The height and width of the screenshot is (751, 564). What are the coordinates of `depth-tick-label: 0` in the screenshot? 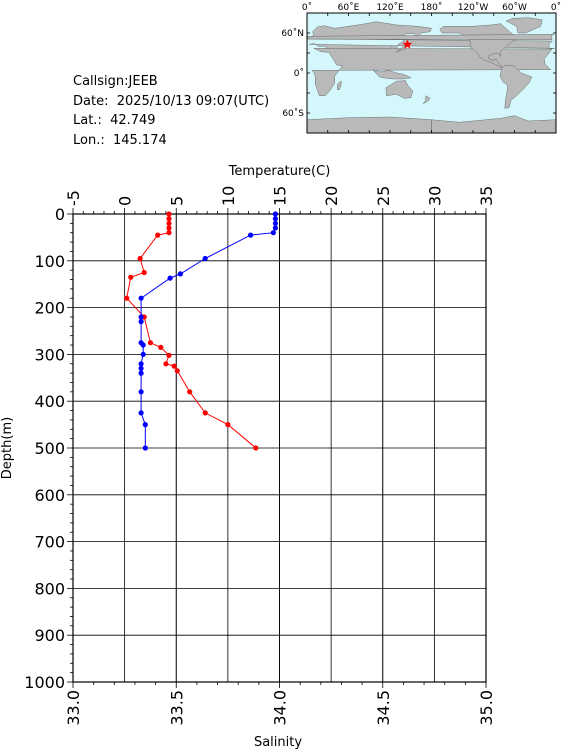 It's located at (60, 214).